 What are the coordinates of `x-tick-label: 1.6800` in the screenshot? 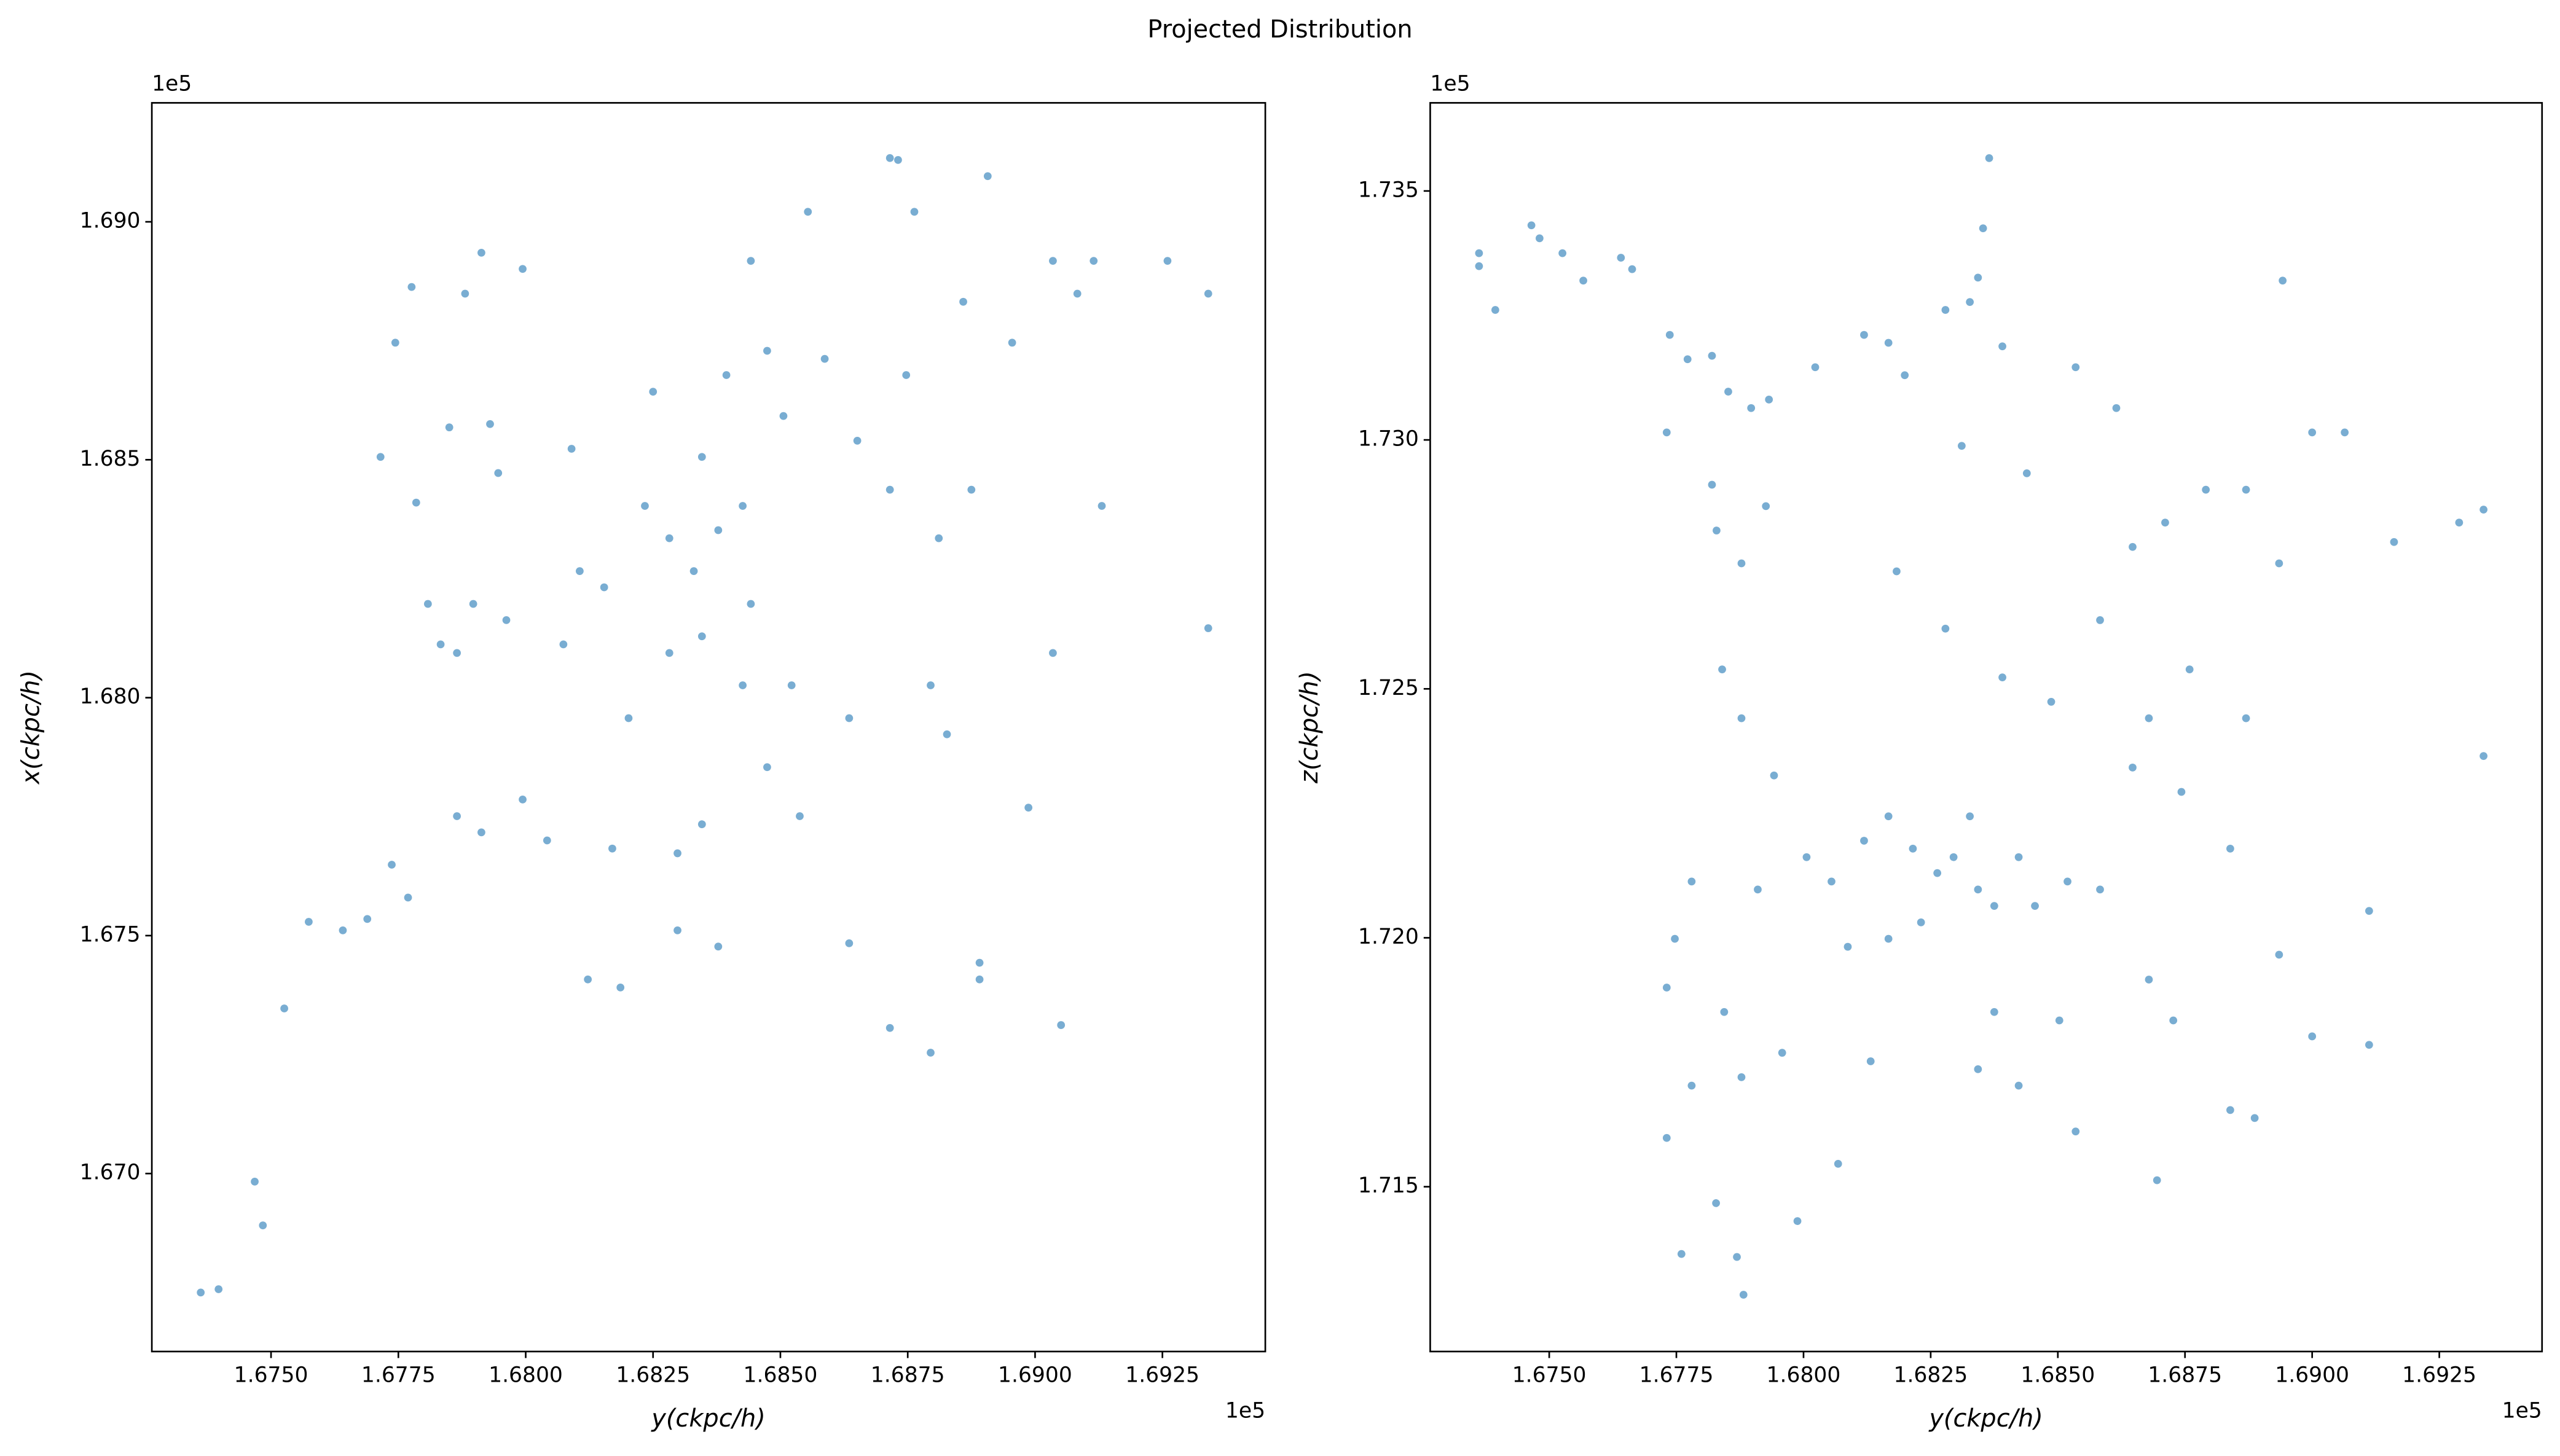 It's located at (1804, 1375).